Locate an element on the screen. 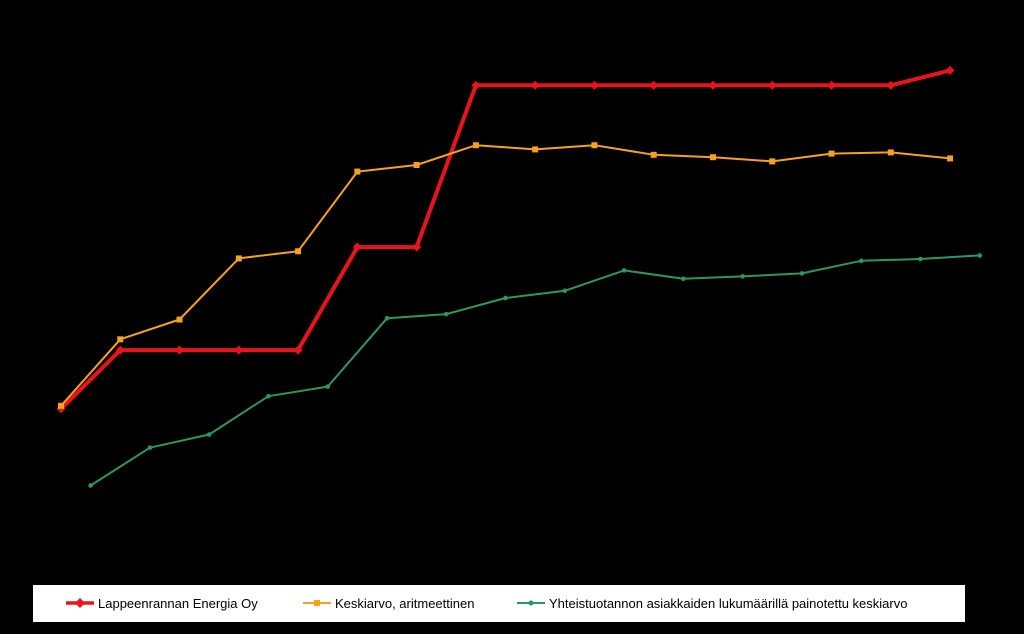 This screenshot has width=1024, height=634. legend-marker-square is located at coordinates (317, 603).